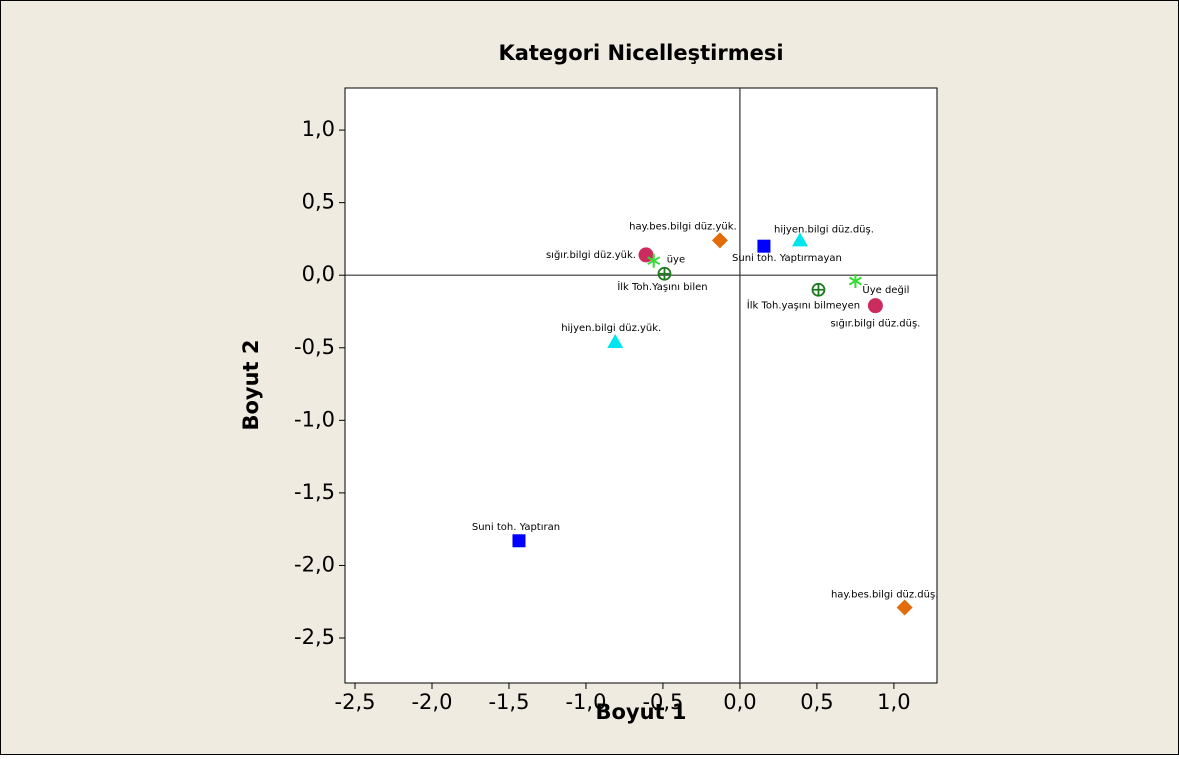  What do you see at coordinates (314, 637) in the screenshot?
I see `y-tick-label: -2,5` at bounding box center [314, 637].